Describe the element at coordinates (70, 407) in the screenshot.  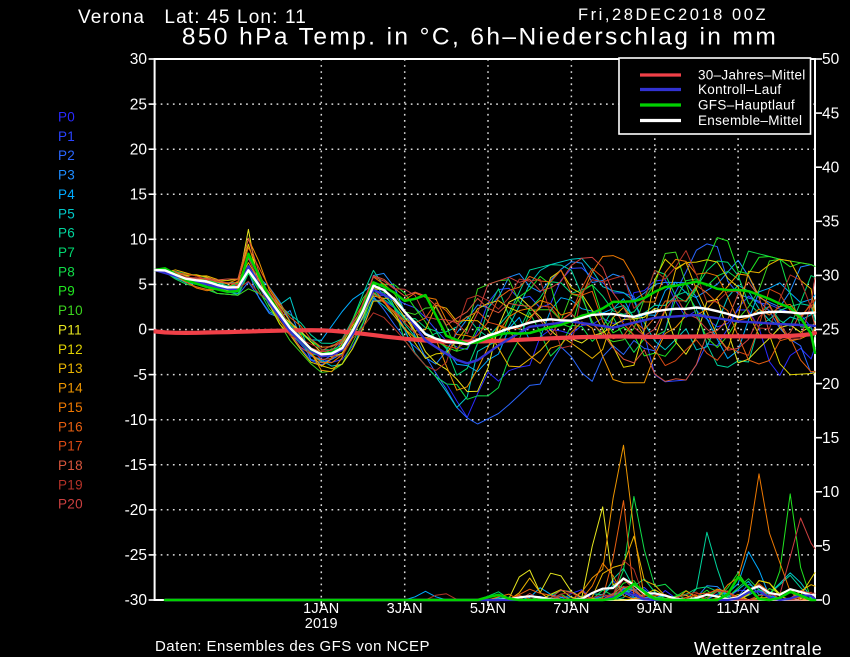
I see `svg-text: P15` at that location.